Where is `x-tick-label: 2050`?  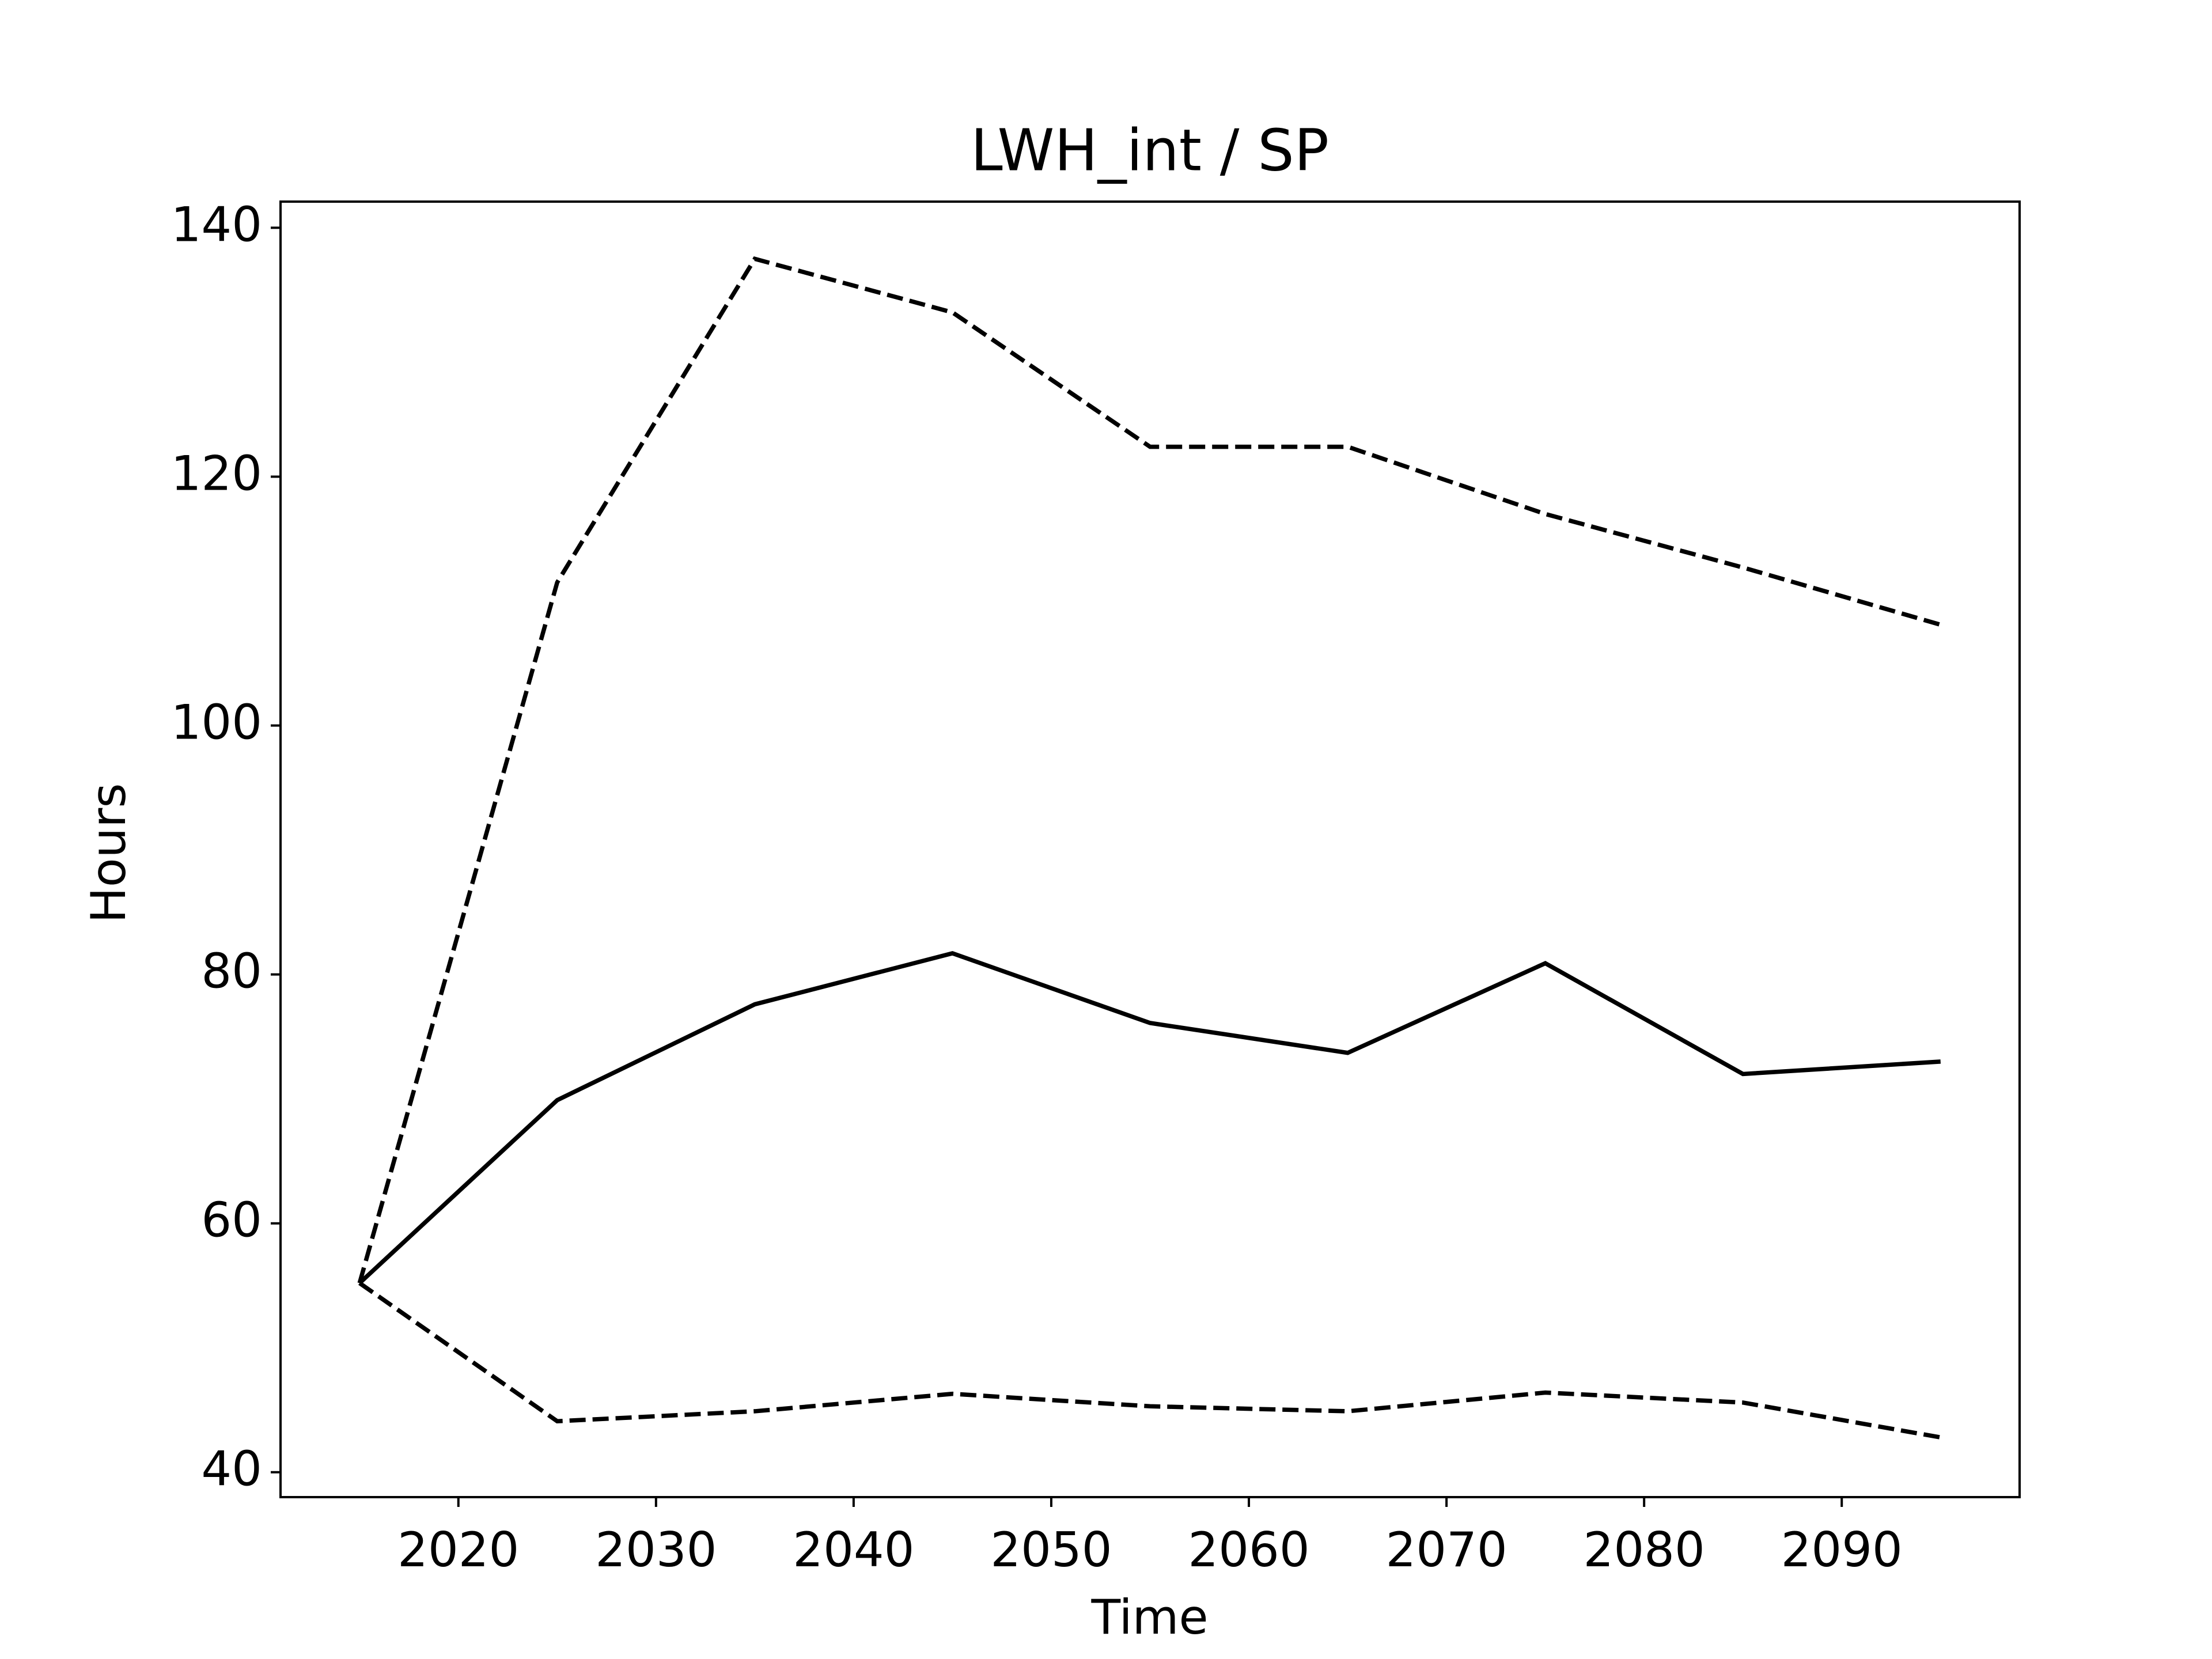
x-tick-label: 2050 is located at coordinates (1051, 1550).